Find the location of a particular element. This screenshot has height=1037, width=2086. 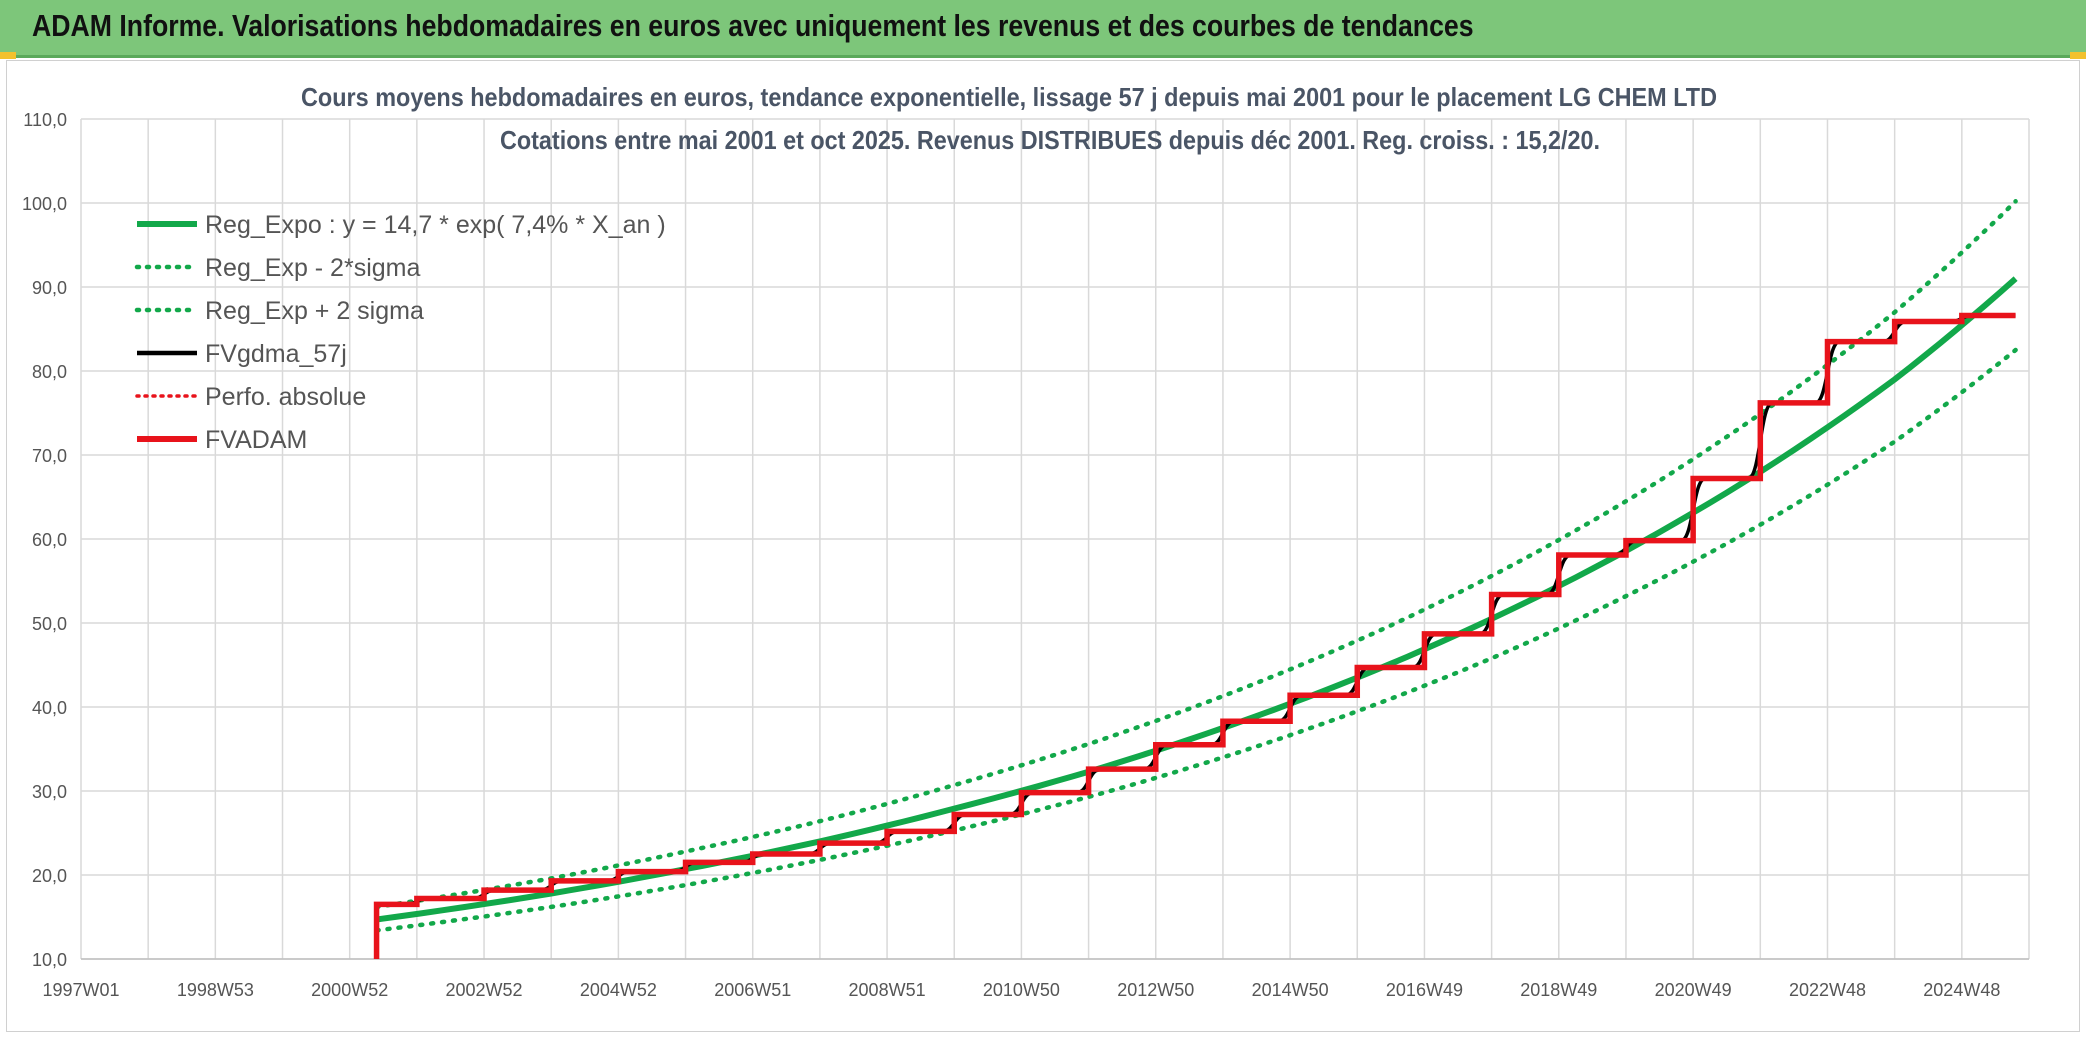

y-tick-label: 70,0 is located at coordinates (49, 456).